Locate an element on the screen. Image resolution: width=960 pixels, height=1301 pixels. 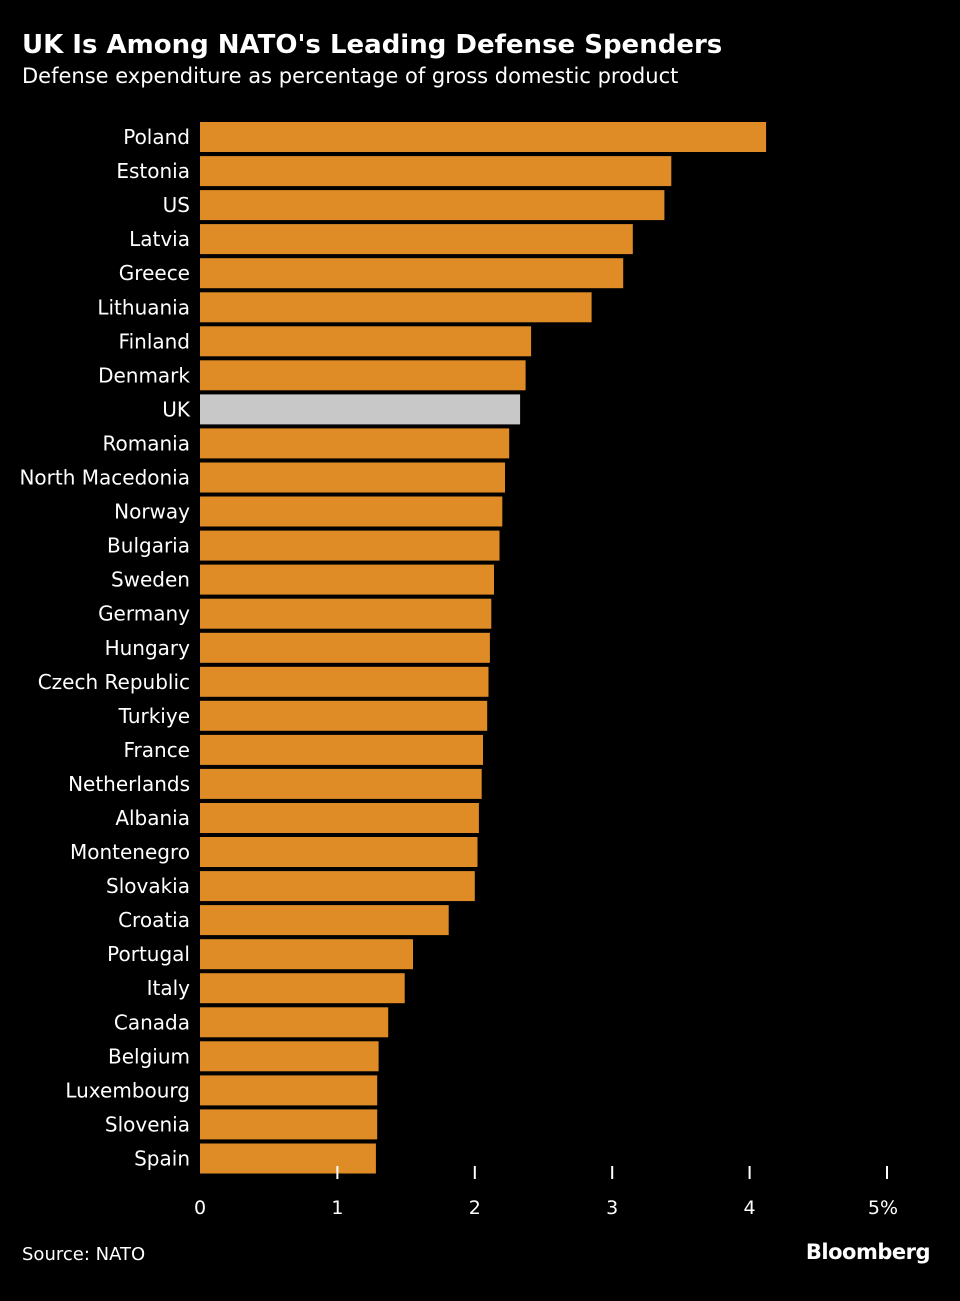
category-label: Montenegro is located at coordinates (130, 852).